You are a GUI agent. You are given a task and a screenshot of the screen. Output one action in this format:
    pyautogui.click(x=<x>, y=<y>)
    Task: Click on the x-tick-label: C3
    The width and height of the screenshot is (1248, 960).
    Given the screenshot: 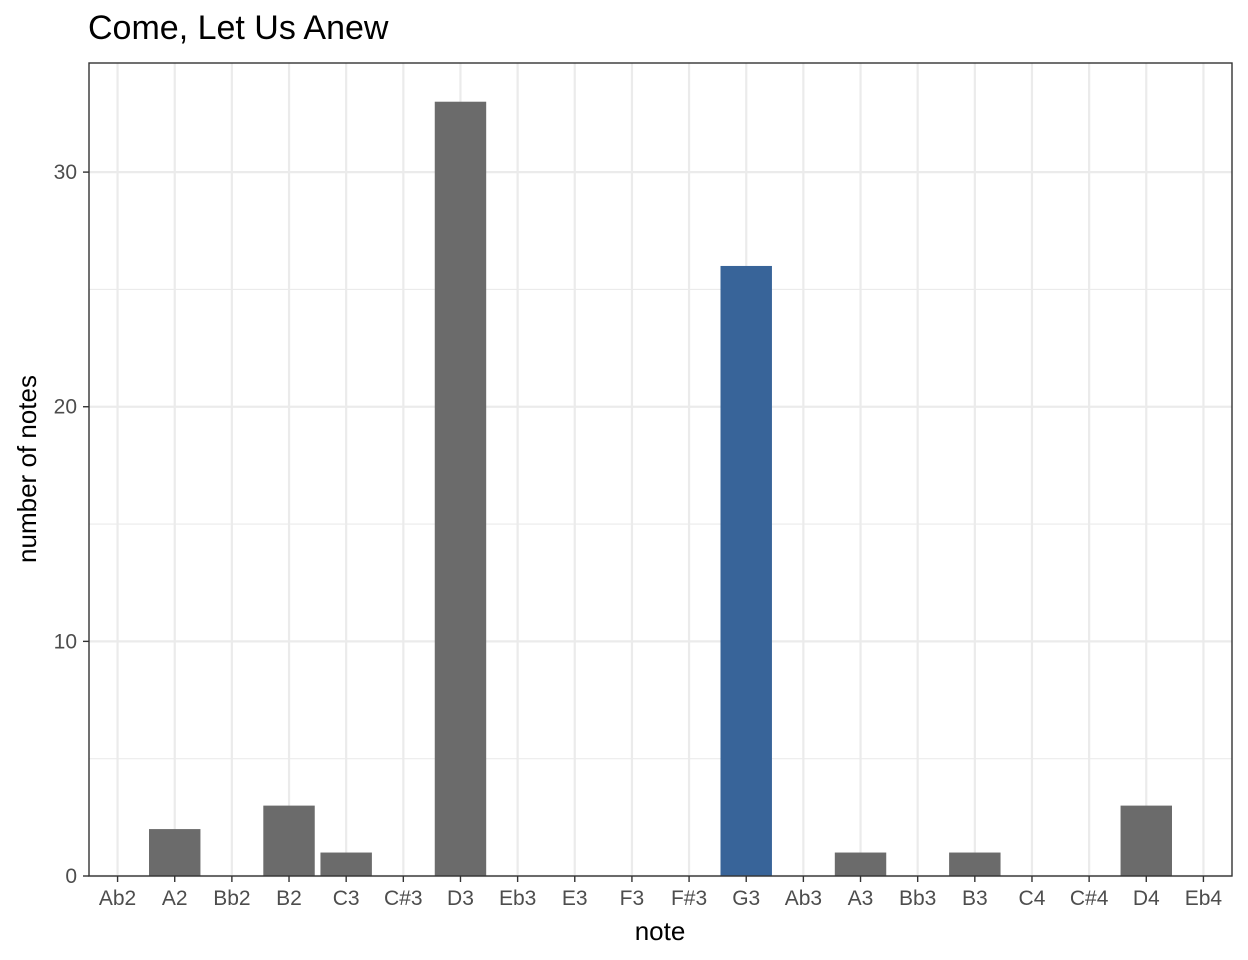 What is the action you would take?
    pyautogui.click(x=346, y=898)
    